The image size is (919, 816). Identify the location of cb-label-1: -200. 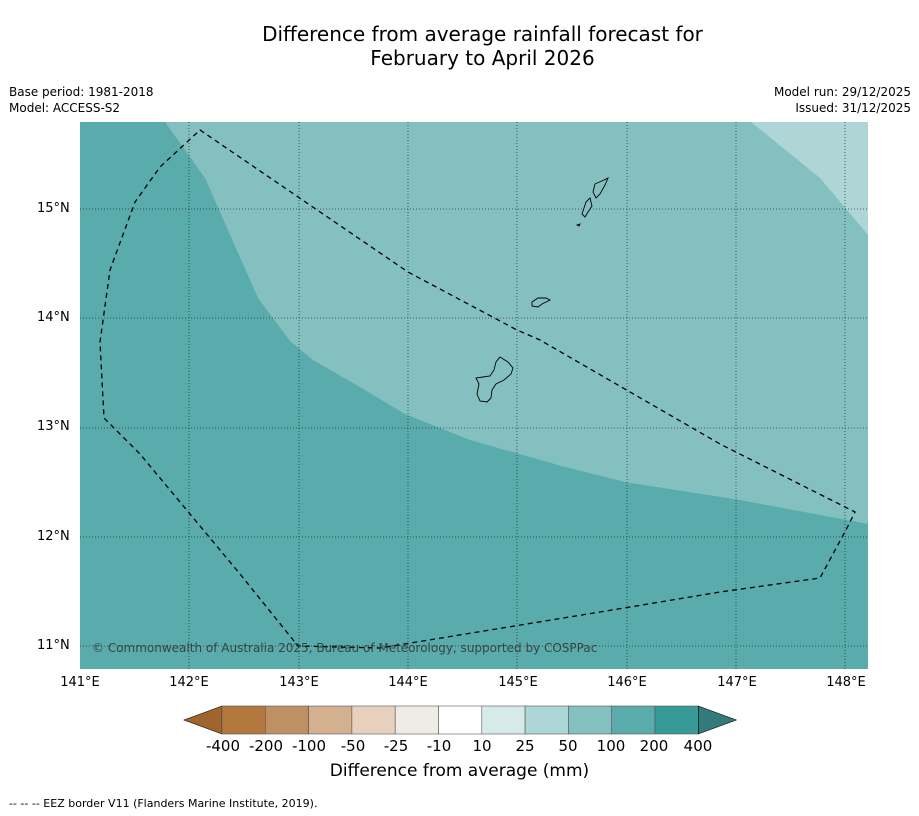
(266, 746).